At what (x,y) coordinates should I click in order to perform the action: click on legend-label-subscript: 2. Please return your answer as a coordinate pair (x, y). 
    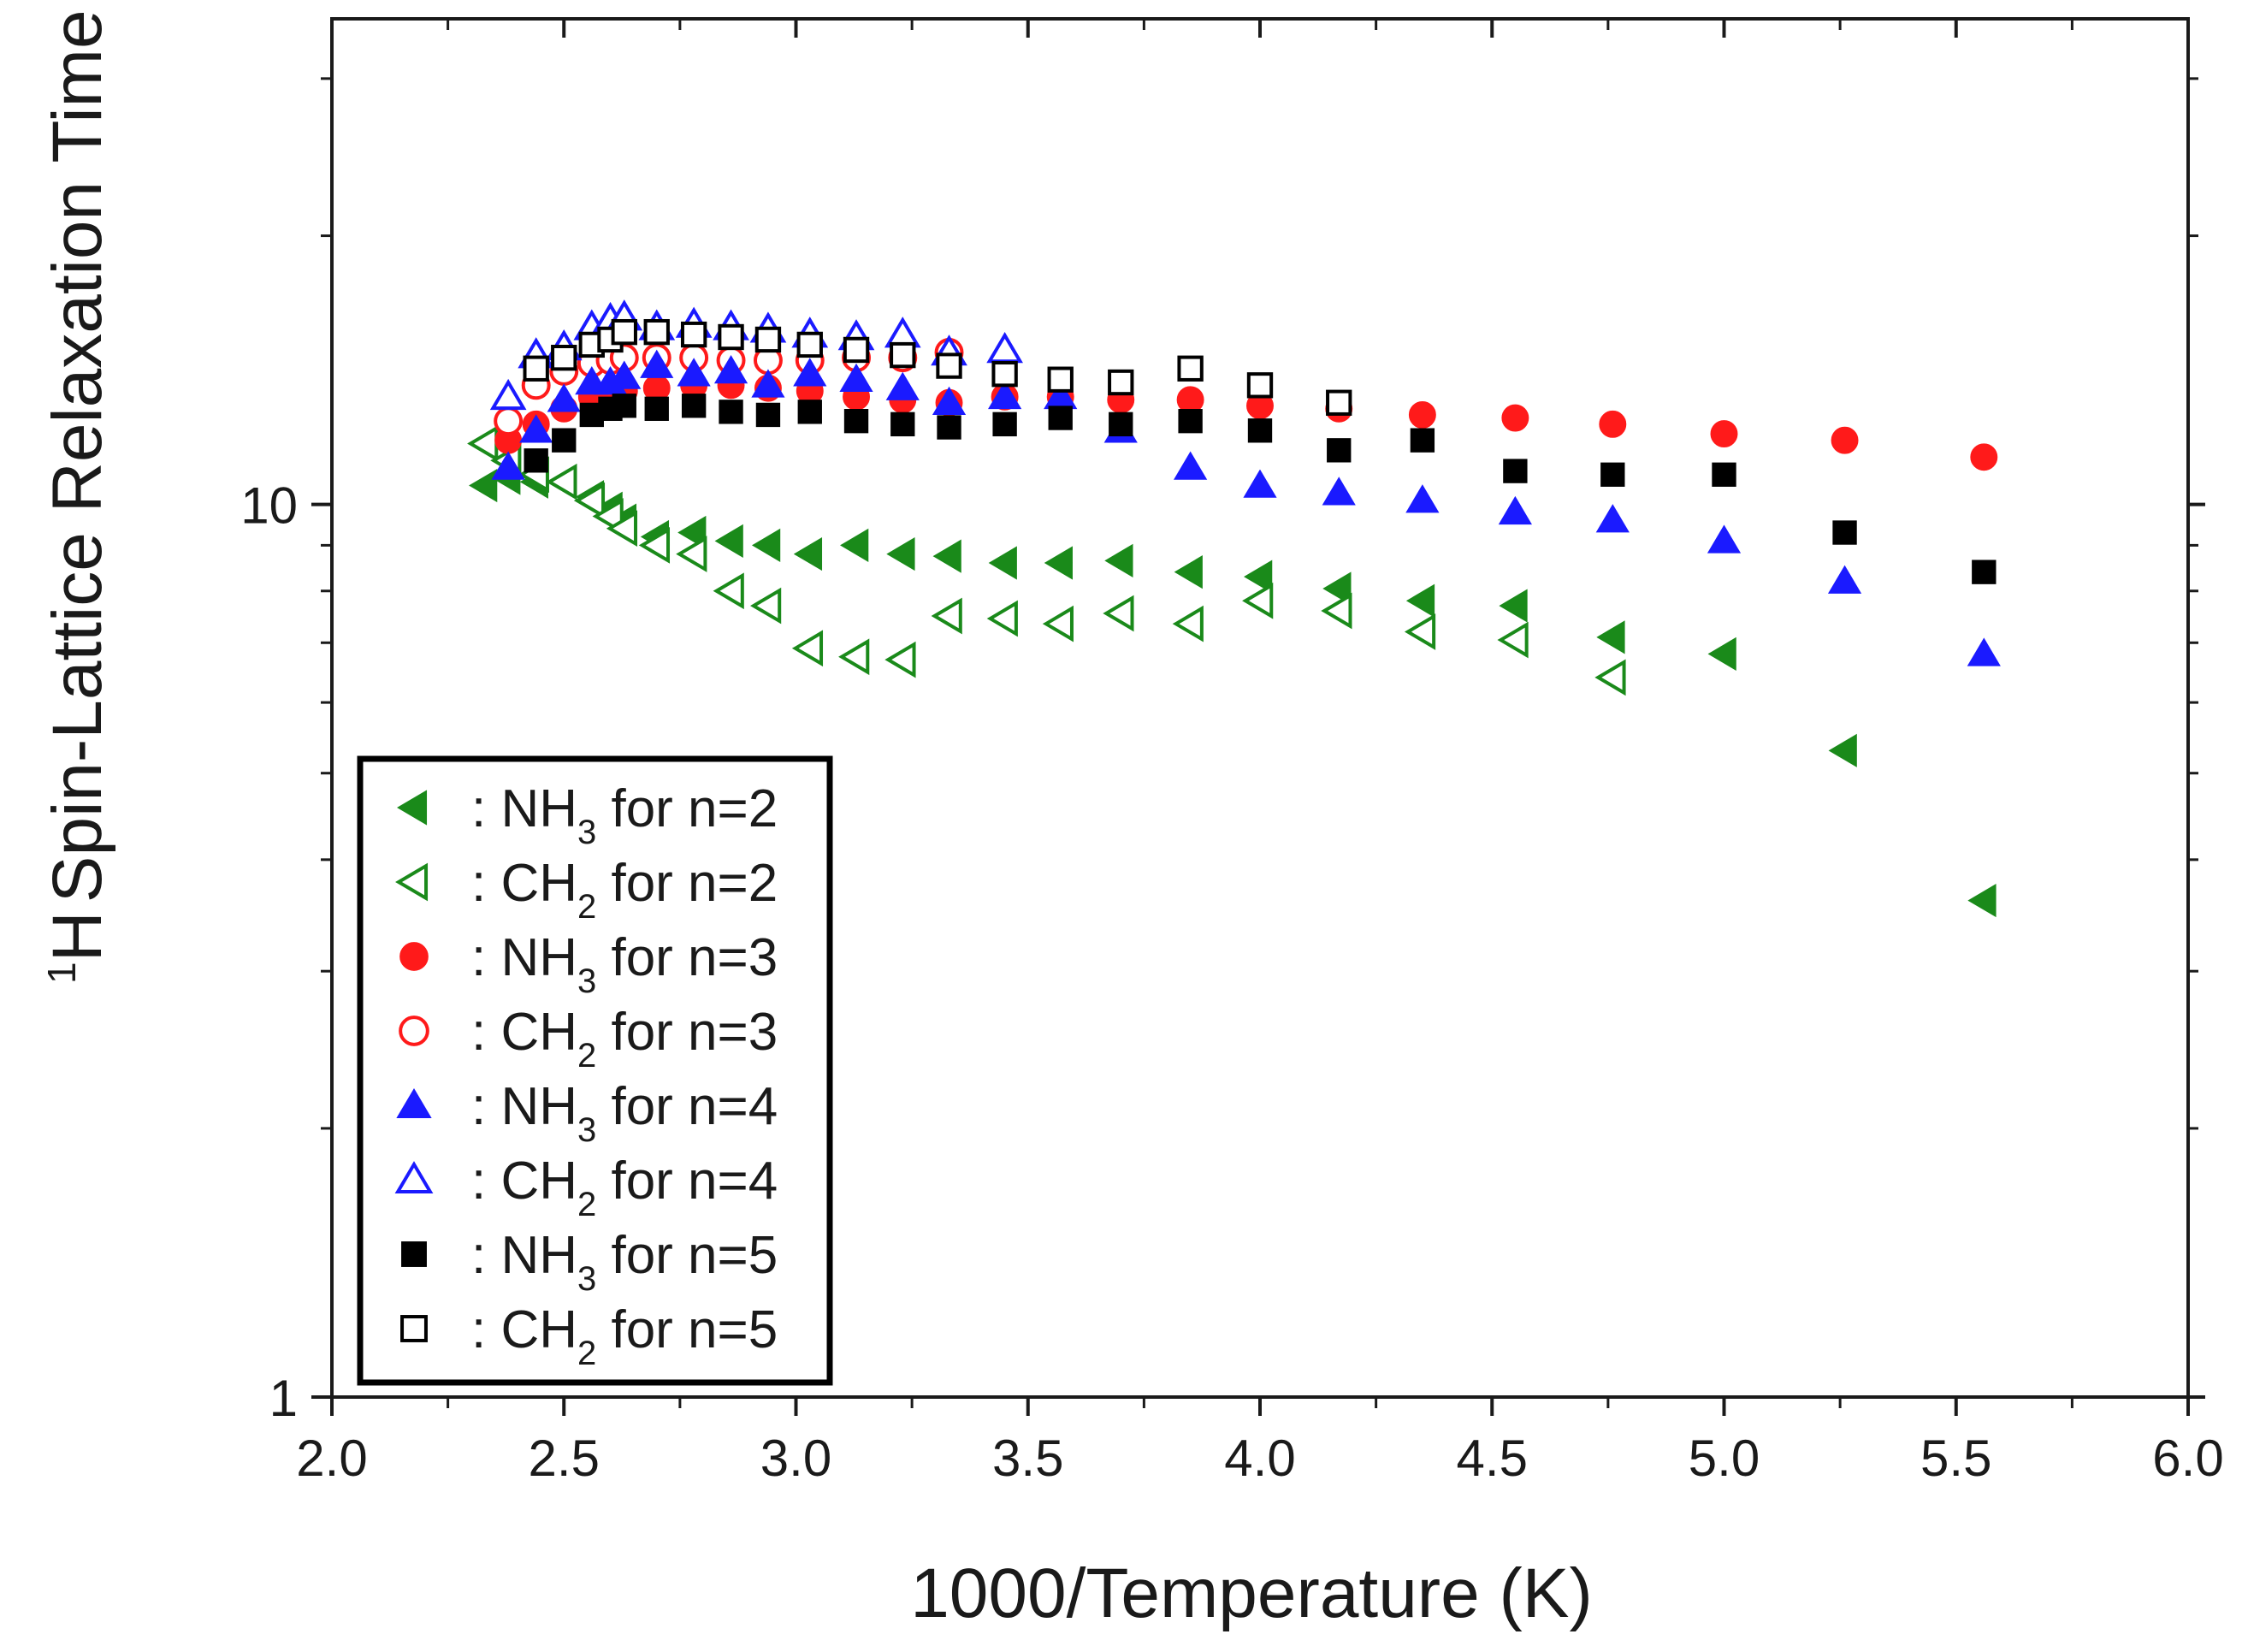
    Looking at the image, I should click on (586, 907).